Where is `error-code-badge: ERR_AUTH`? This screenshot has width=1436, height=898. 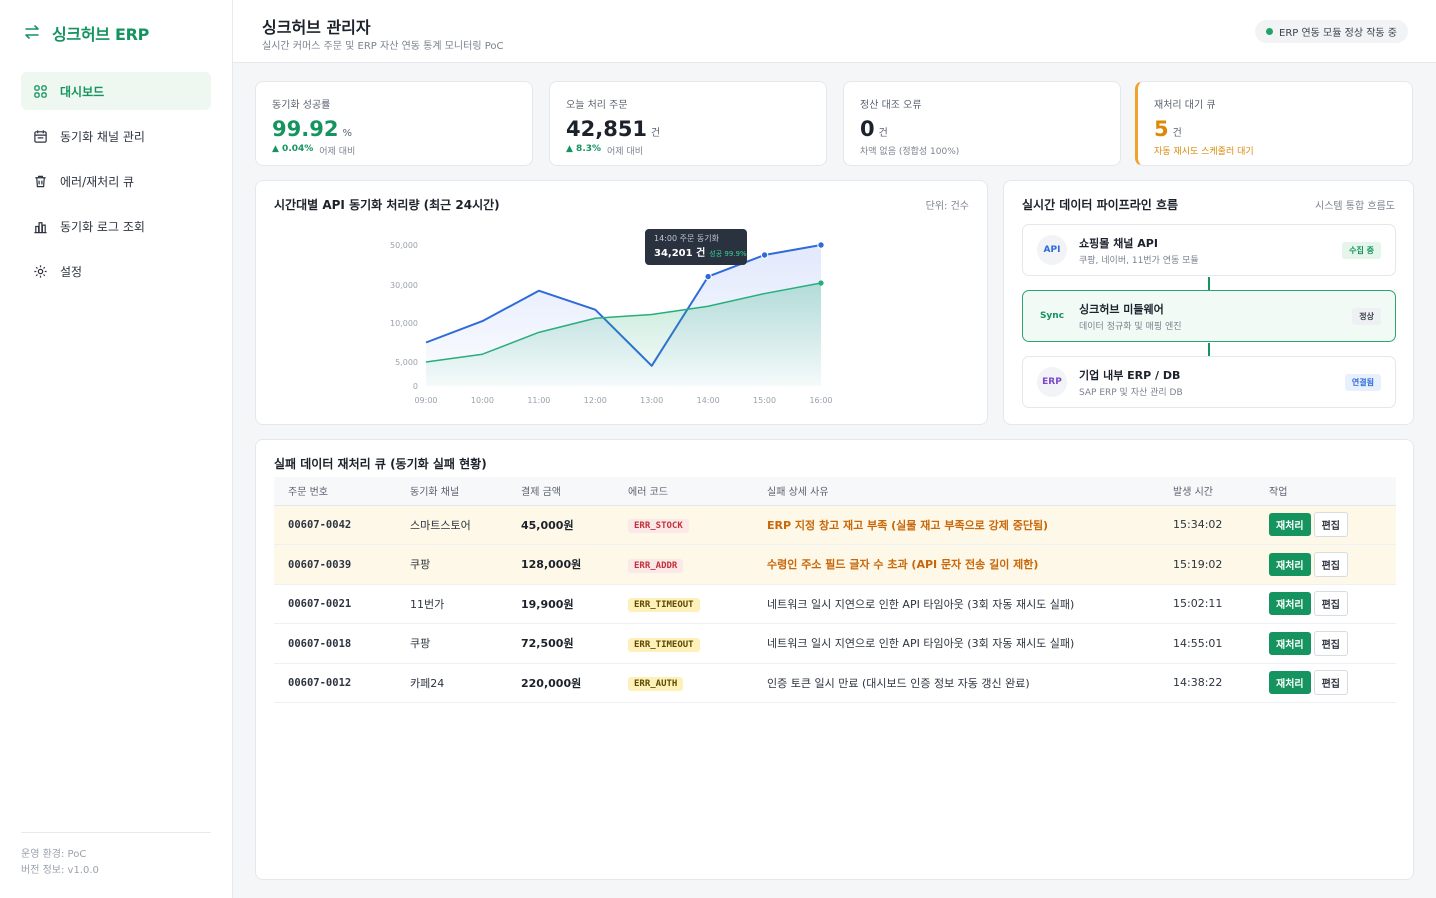
error-code-badge: ERR_AUTH is located at coordinates (656, 684).